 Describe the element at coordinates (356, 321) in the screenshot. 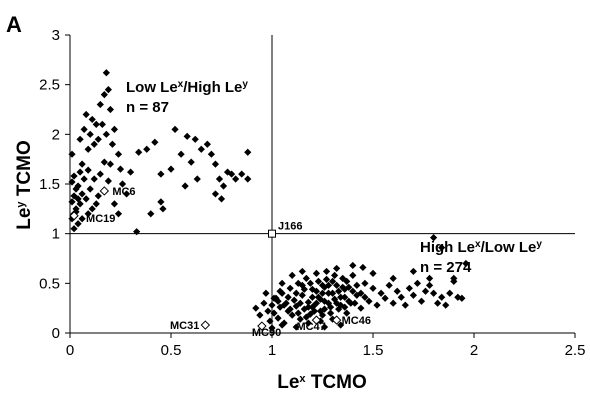

I see `point-label-mc46: MC46` at that location.